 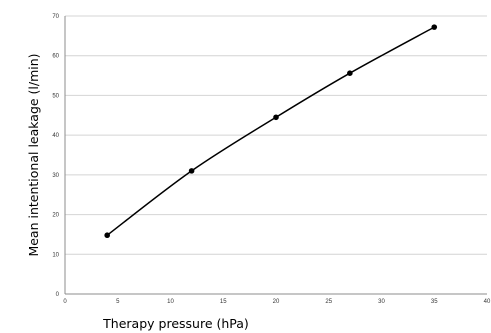 What do you see at coordinates (381, 302) in the screenshot?
I see `x-tick-label: 30` at bounding box center [381, 302].